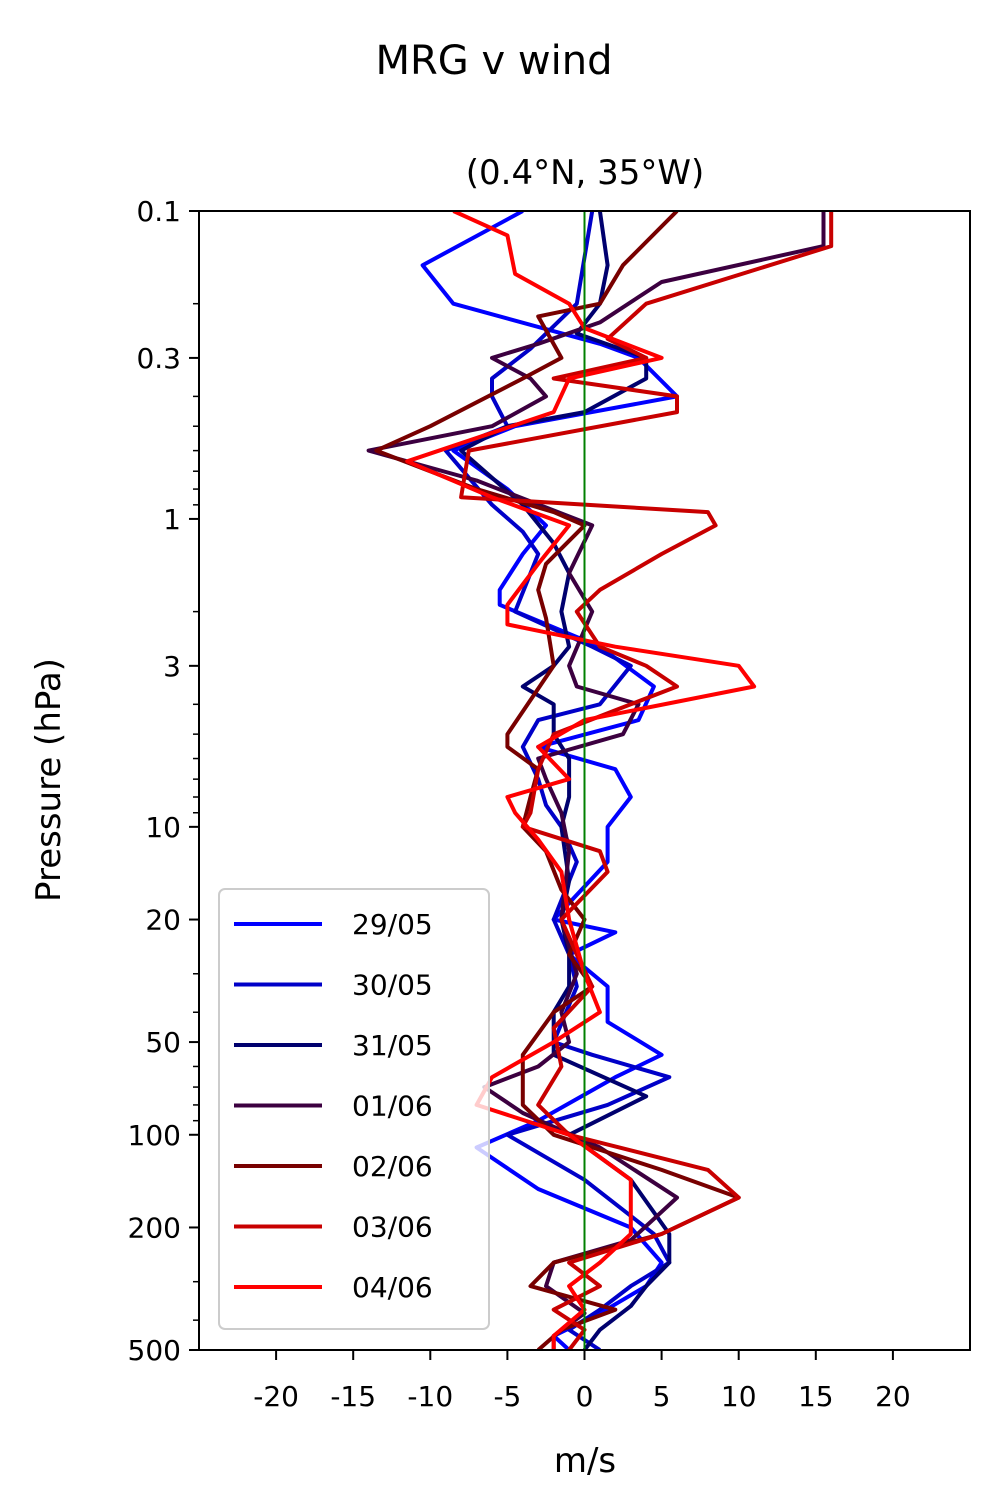 The width and height of the screenshot is (990, 1500). Describe the element at coordinates (494, 61) in the screenshot. I see `figure-title: MRG v wind` at that location.